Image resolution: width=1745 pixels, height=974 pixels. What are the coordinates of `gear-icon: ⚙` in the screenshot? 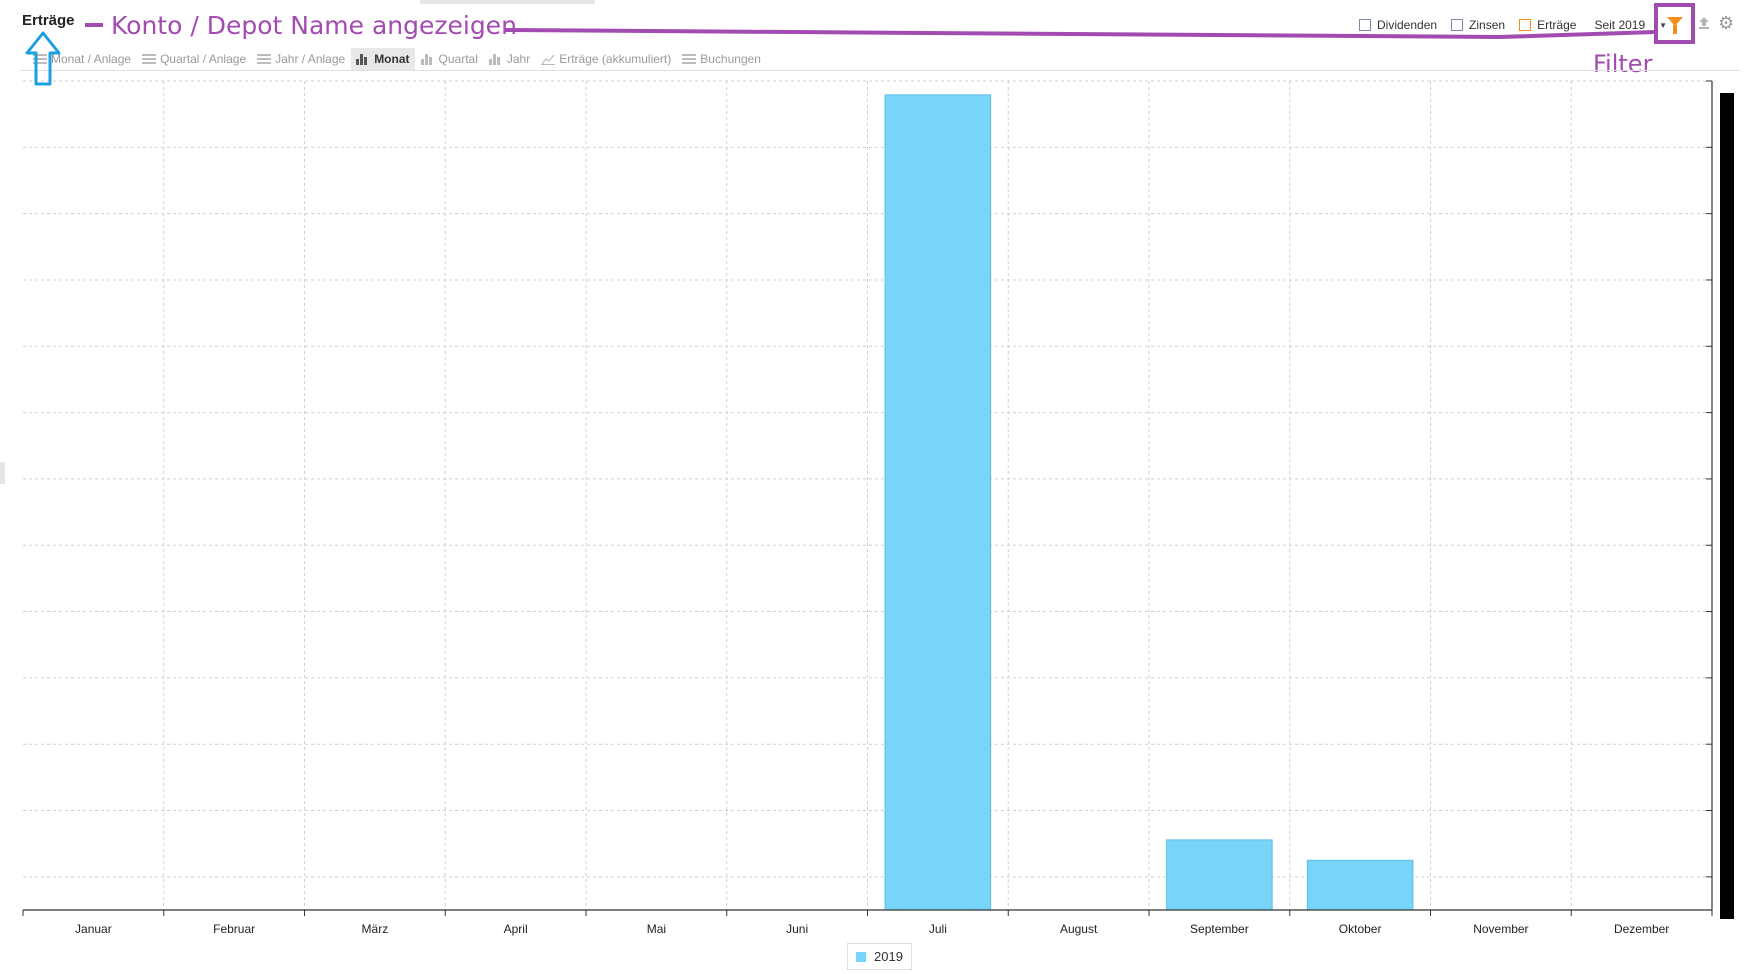 It's located at (1726, 23).